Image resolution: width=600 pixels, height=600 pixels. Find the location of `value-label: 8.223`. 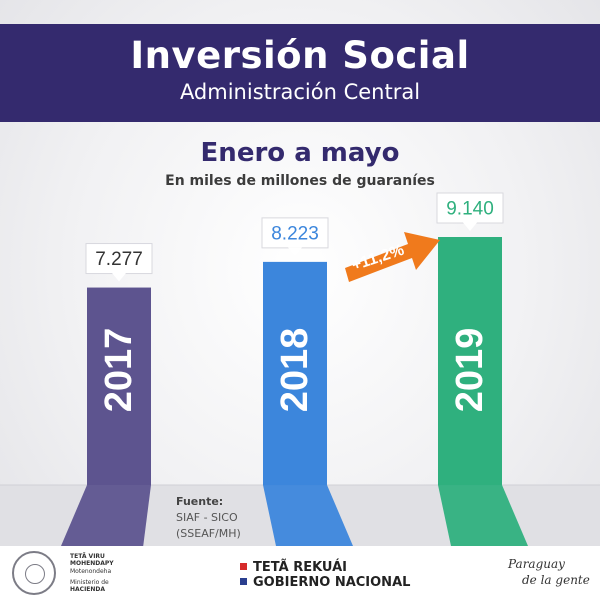

value-label: 8.223 is located at coordinates (295, 233).